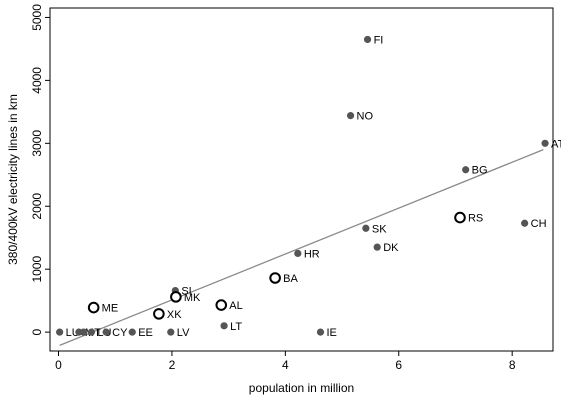  What do you see at coordinates (37, 269) in the screenshot?
I see `y-tick-label: 1000` at bounding box center [37, 269].